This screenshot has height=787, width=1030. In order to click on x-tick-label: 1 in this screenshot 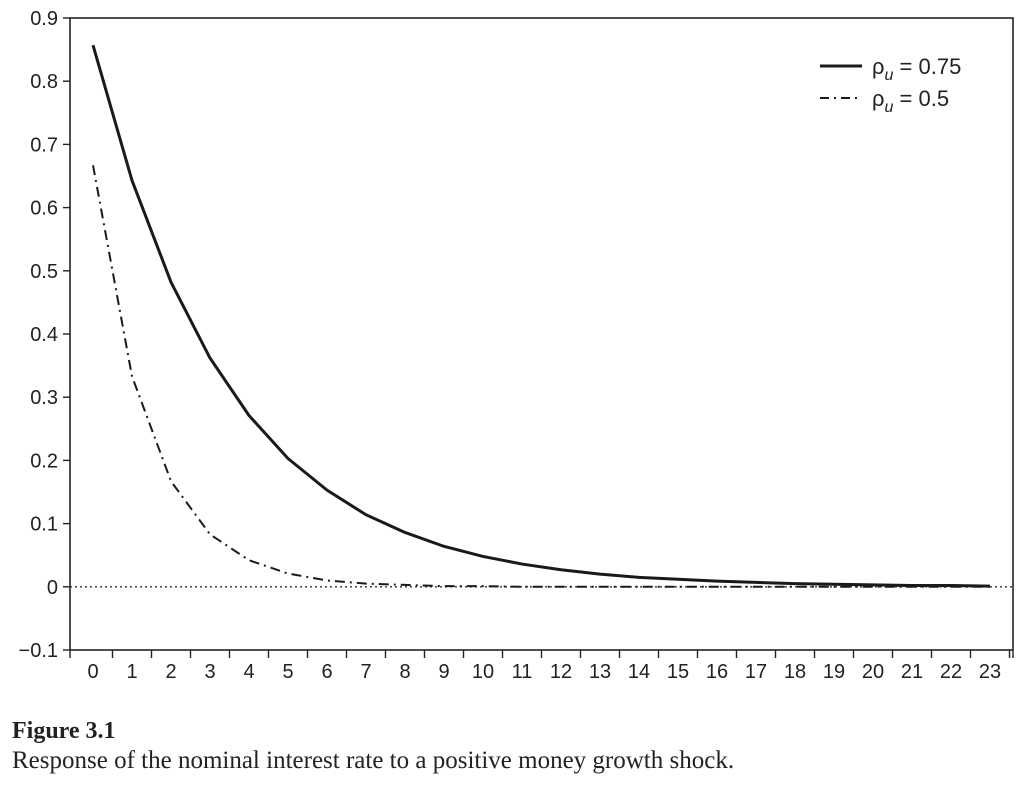, I will do `click(131, 672)`.